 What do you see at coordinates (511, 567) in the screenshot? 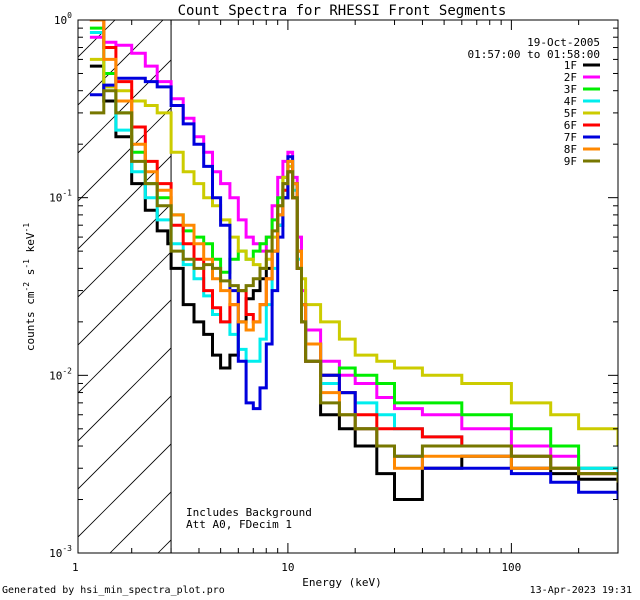
I see `x-tick-label: 100` at bounding box center [511, 567].